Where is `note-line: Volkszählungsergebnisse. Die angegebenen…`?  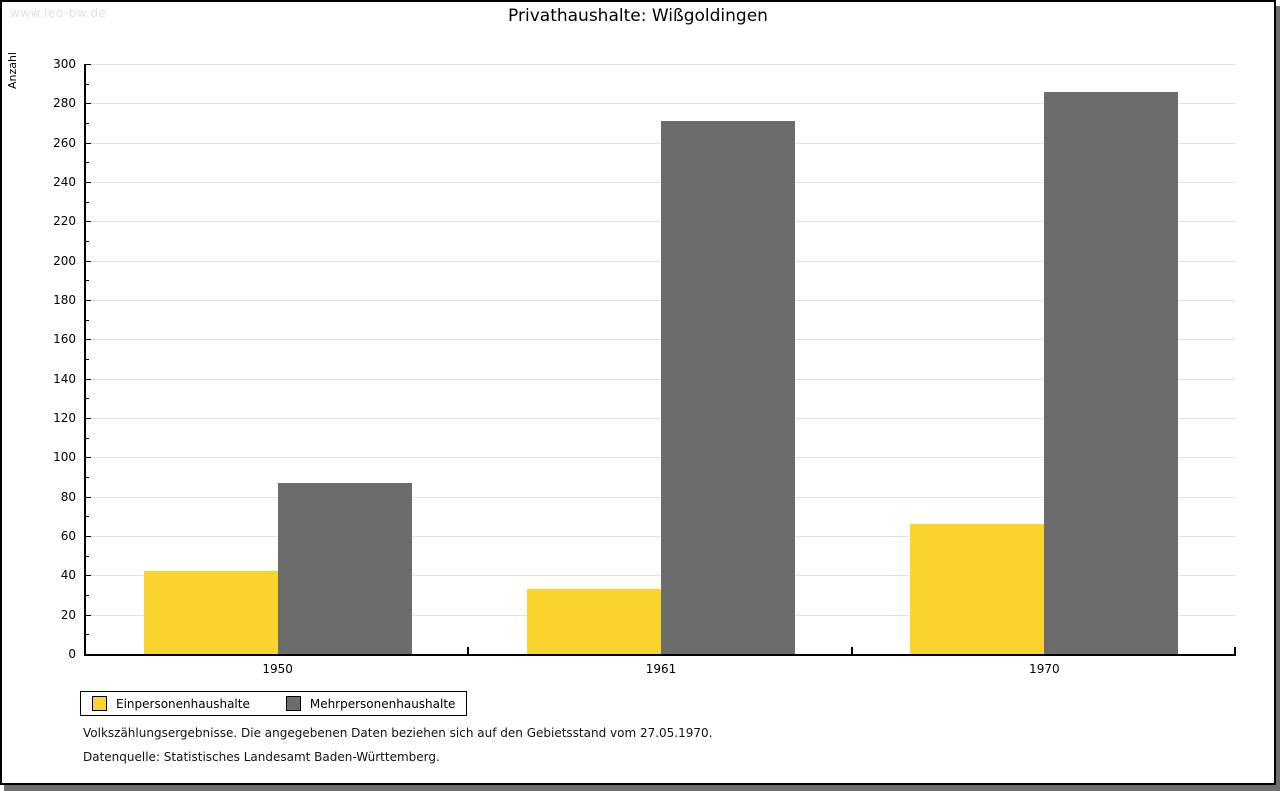
note-line: Volkszählungsergebnisse. Die angegebenen… is located at coordinates (398, 733).